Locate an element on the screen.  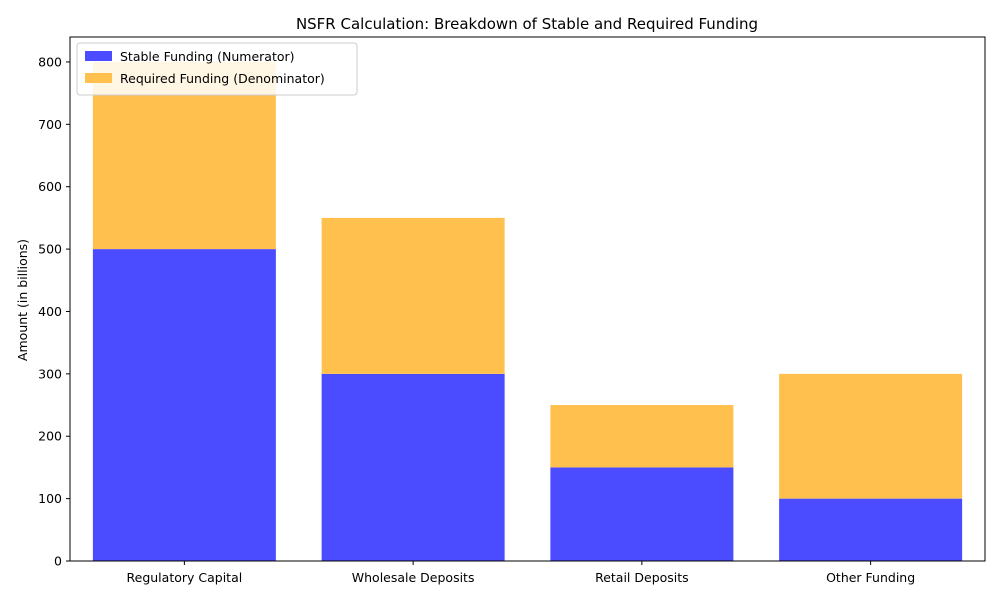
x-tick-label: Wholesale Deposits is located at coordinates (413, 577).